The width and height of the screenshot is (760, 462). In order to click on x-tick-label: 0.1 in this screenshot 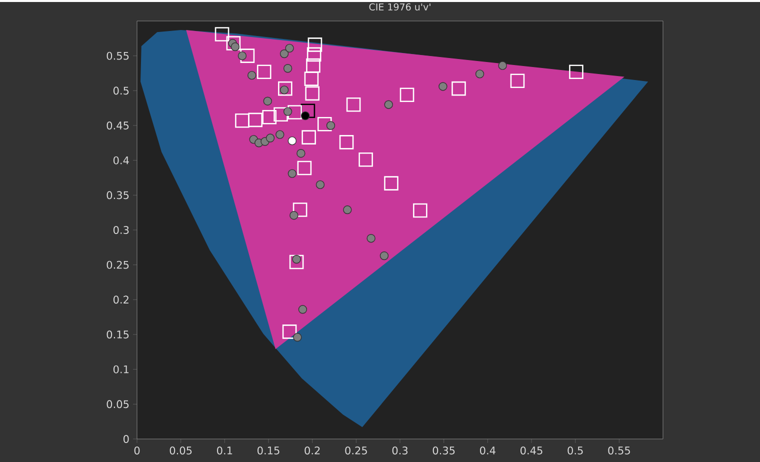, I will do `click(224, 450)`.